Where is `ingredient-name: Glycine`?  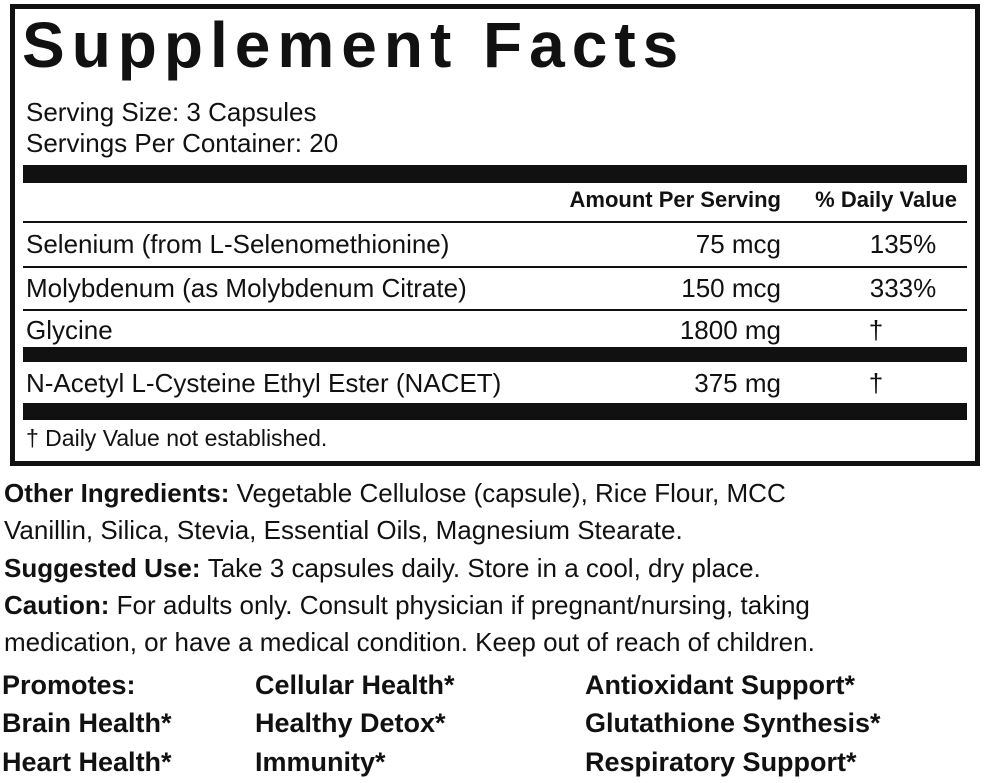
ingredient-name: Glycine is located at coordinates (69, 330).